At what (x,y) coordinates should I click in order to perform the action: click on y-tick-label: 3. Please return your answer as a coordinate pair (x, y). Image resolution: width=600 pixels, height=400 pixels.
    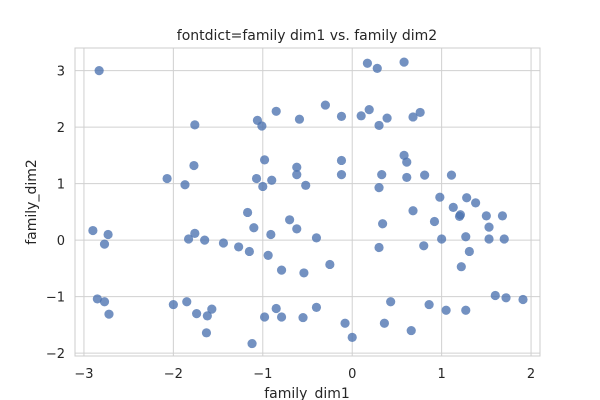
    Looking at the image, I should click on (61, 72).